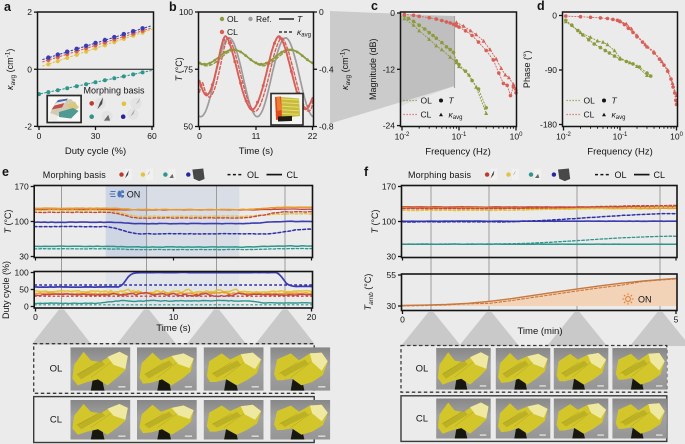 The image size is (685, 444). I want to click on svg-text: 2, so click(29, 12).